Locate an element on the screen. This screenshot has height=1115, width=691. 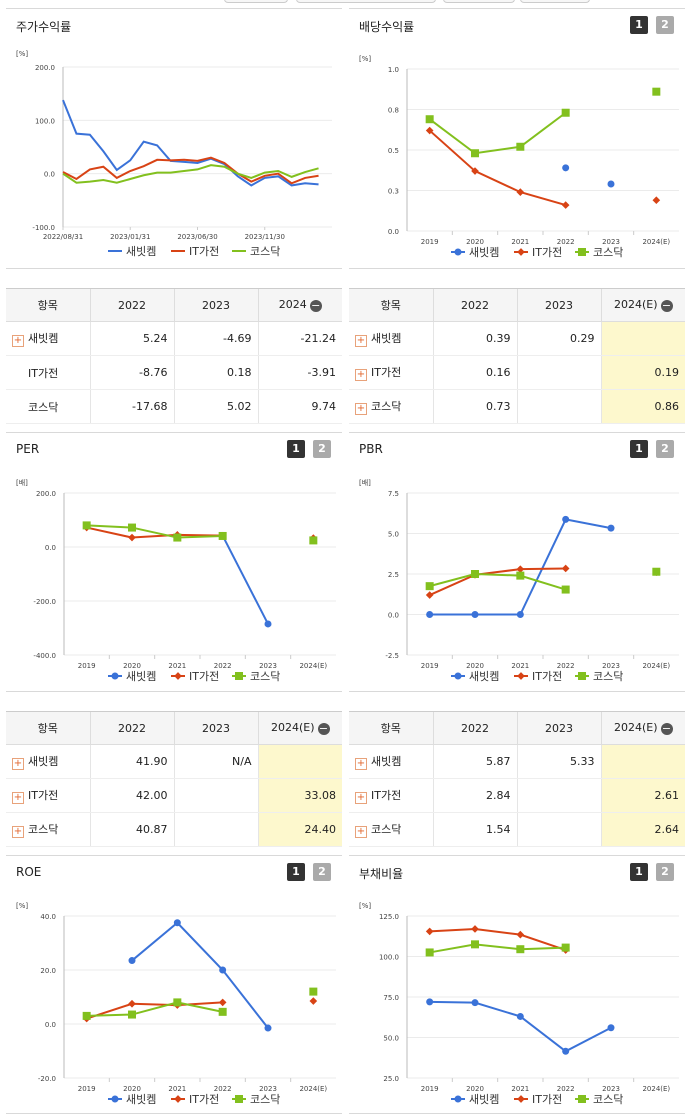
y-tick-label: -2.5 is located at coordinates (392, 656).